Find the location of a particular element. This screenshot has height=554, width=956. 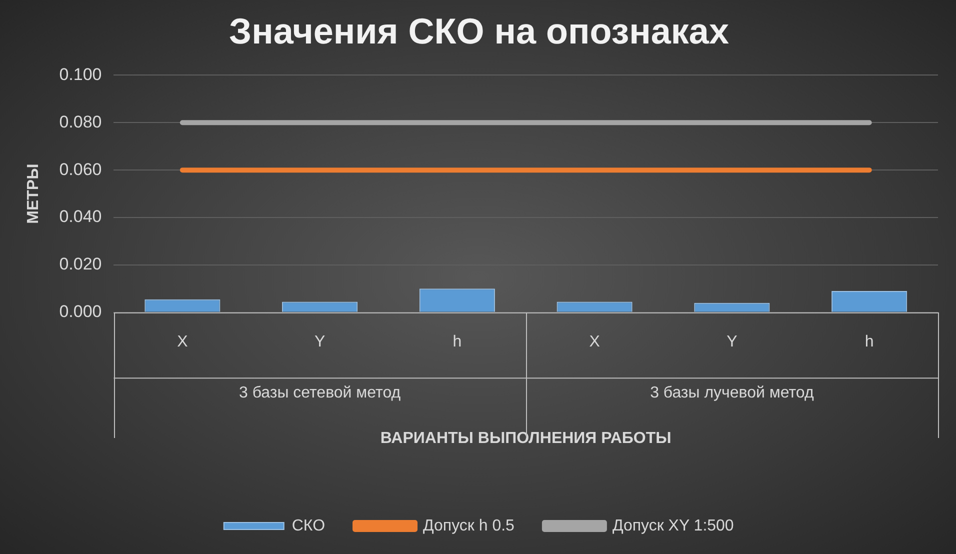

chart-title: Значения СКО на опознаках is located at coordinates (479, 31).